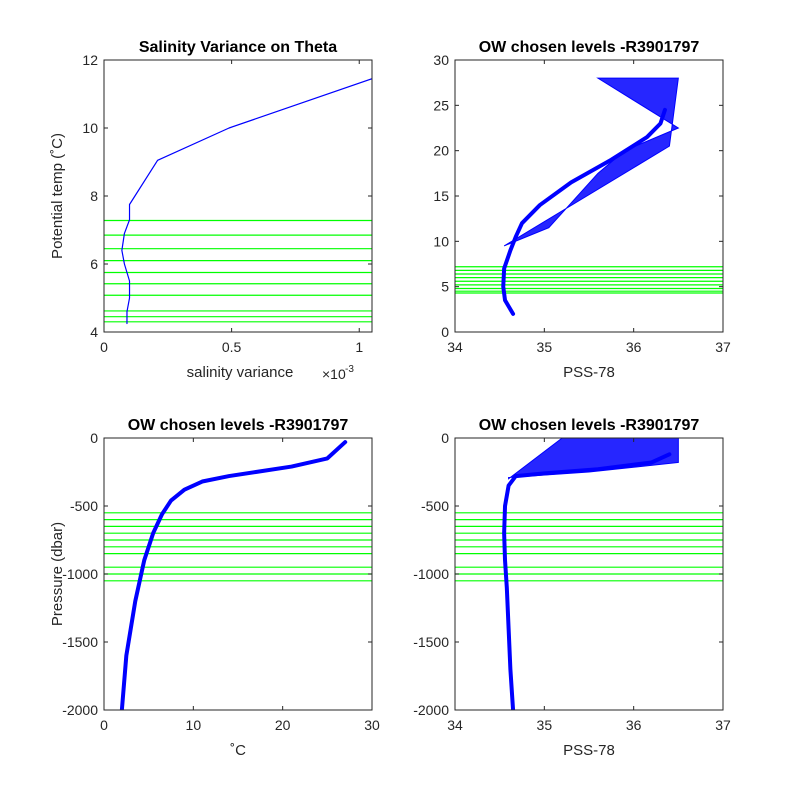  I want to click on x-axis-exponent: ×10, so click(334, 374).